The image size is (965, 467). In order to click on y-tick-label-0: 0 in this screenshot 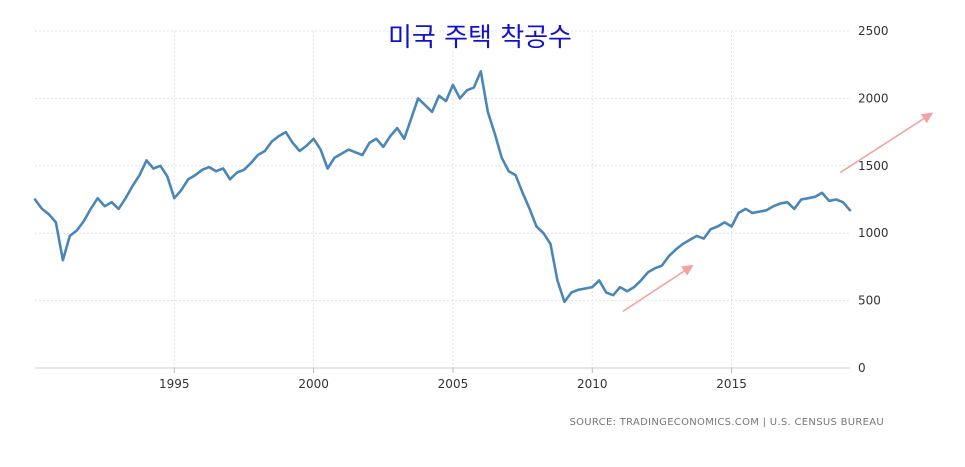, I will do `click(862, 368)`.